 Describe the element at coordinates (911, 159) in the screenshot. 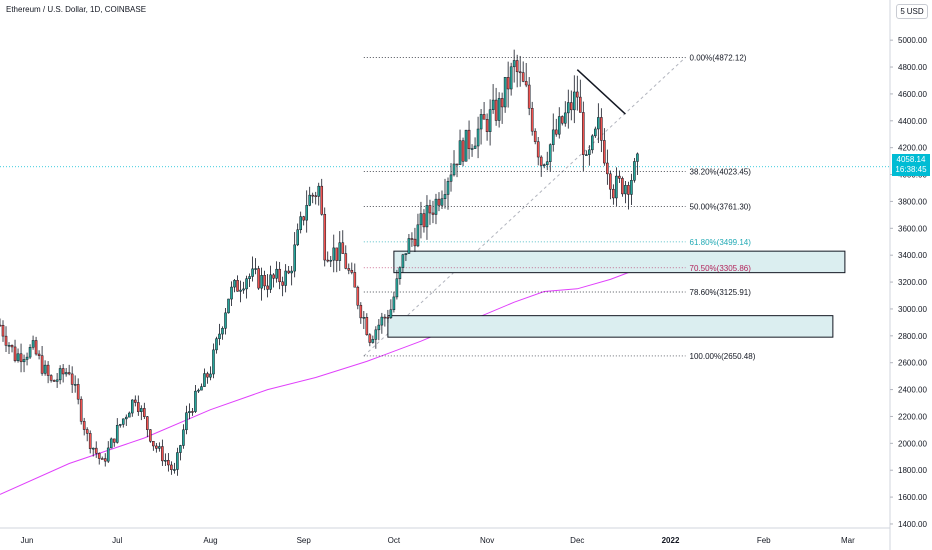

I see `last-price-value: 4058.14` at that location.